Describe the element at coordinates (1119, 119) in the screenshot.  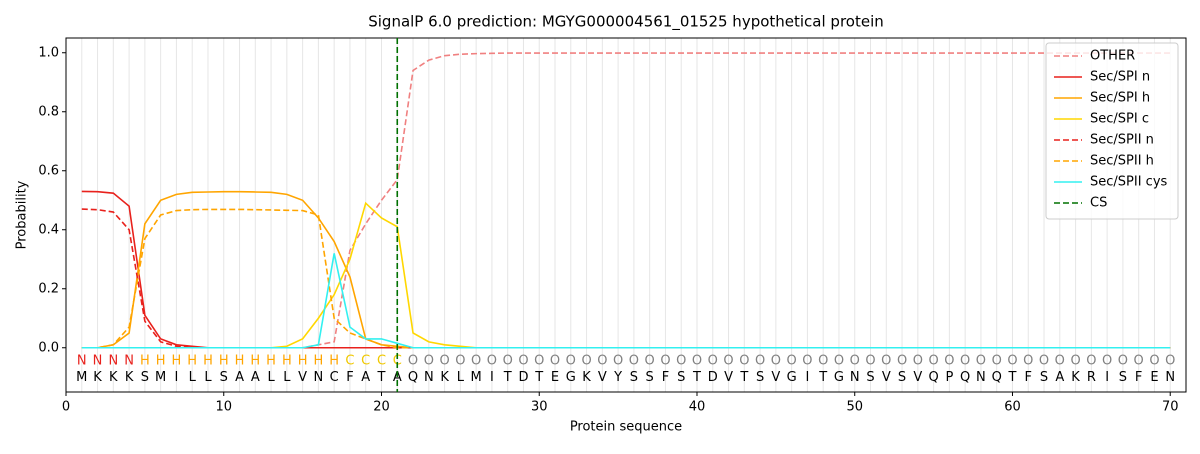
I see `legend-label: Sec/SPI c` at that location.